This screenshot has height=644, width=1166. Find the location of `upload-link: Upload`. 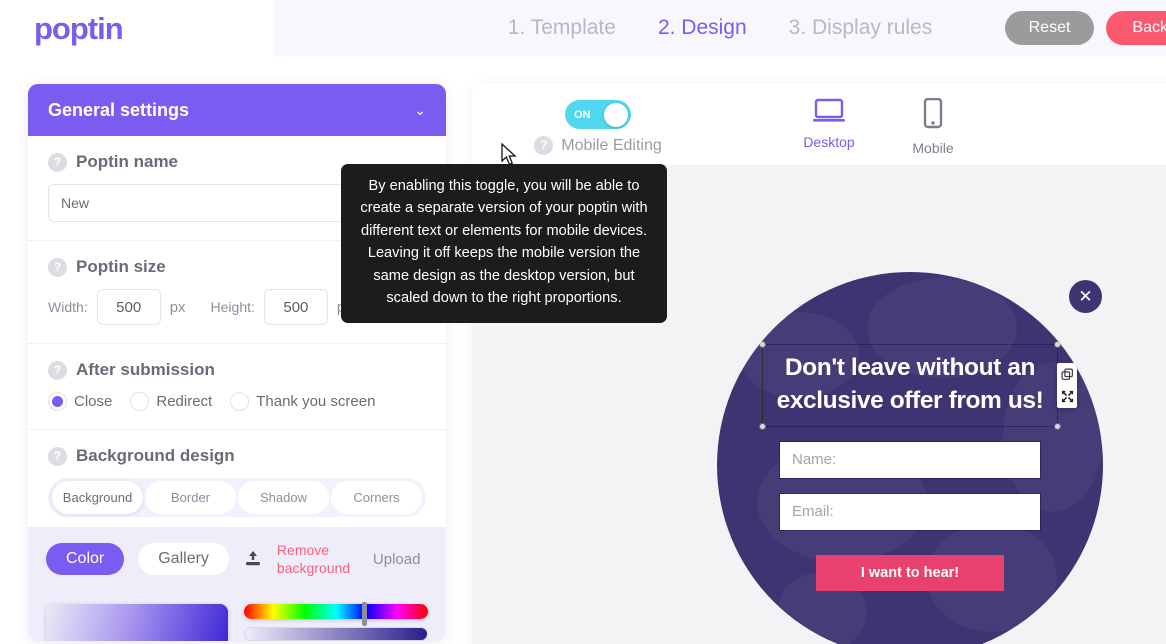

upload-link: Upload is located at coordinates (396, 559).